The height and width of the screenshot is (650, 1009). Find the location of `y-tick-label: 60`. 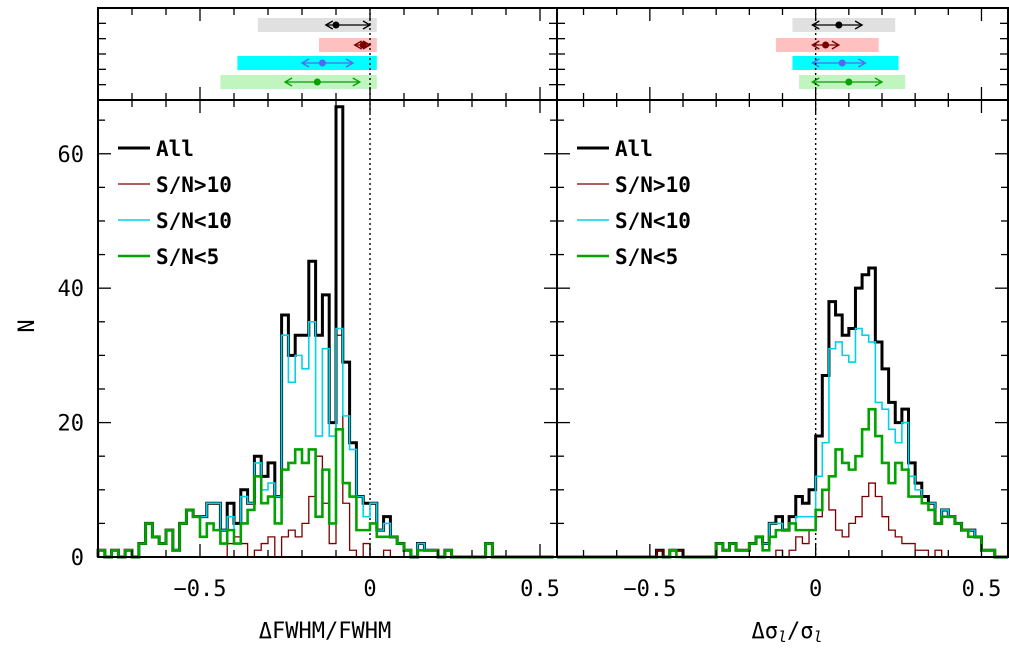

y-tick-label: 60 is located at coordinates (71, 155).